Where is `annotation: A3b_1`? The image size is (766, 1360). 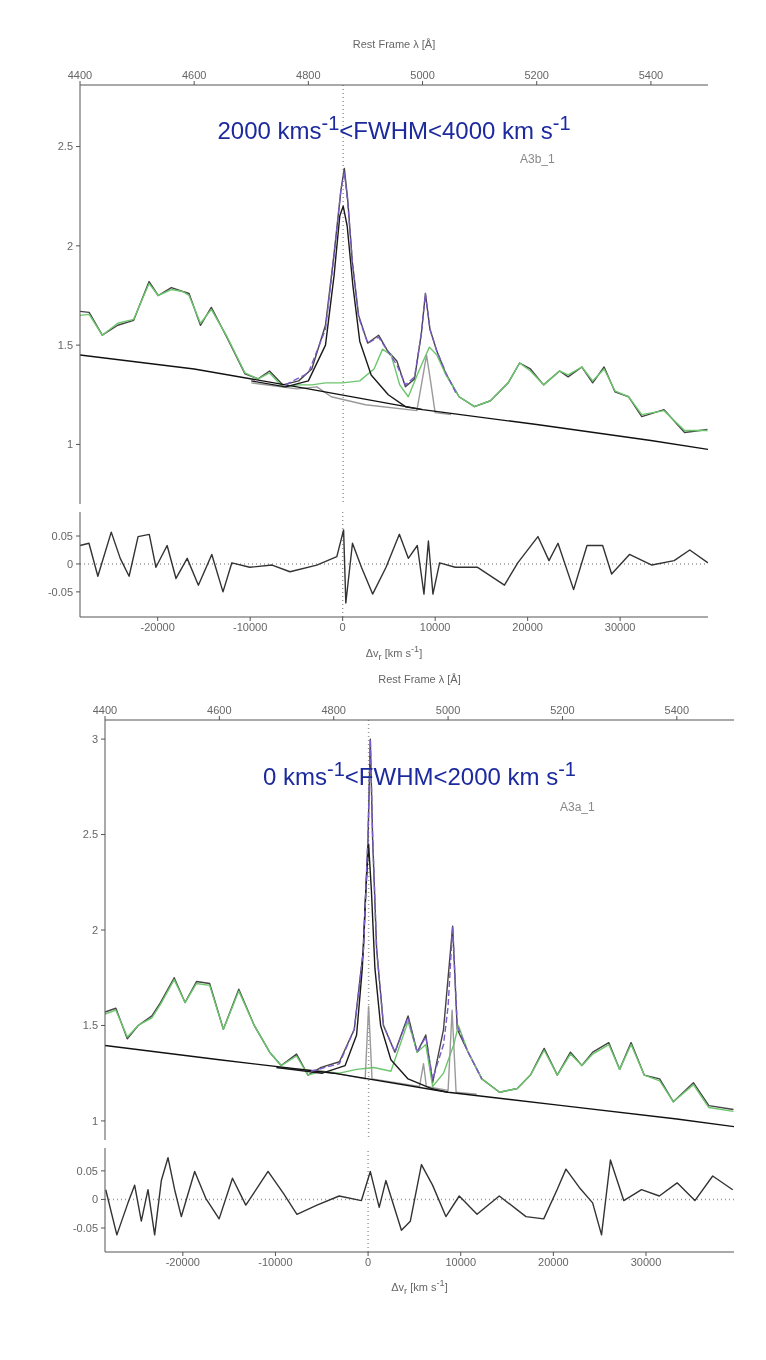
annotation: A3b_1 is located at coordinates (537, 159).